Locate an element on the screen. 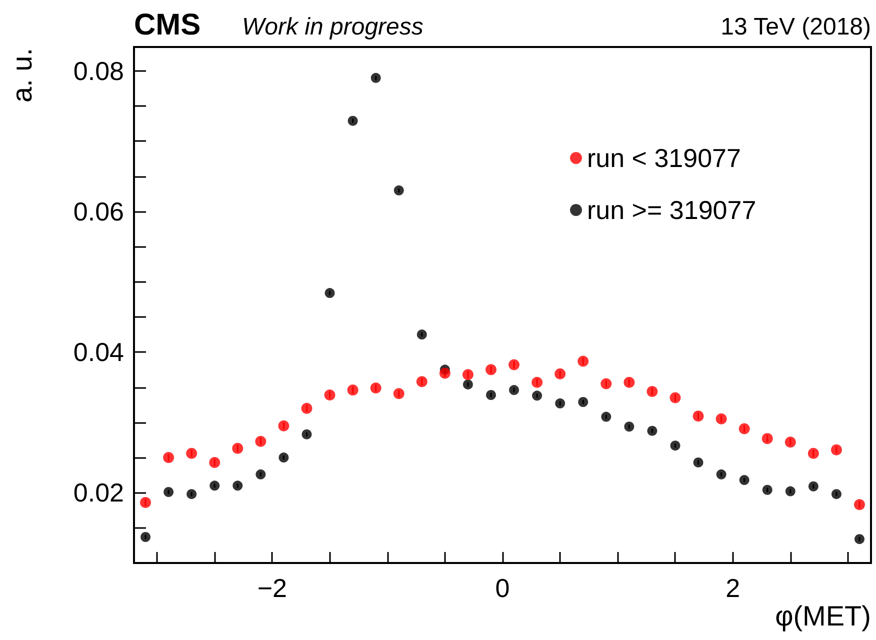 This screenshot has height=640, width=876. y-axis-title: a. u. is located at coordinates (22, 75).